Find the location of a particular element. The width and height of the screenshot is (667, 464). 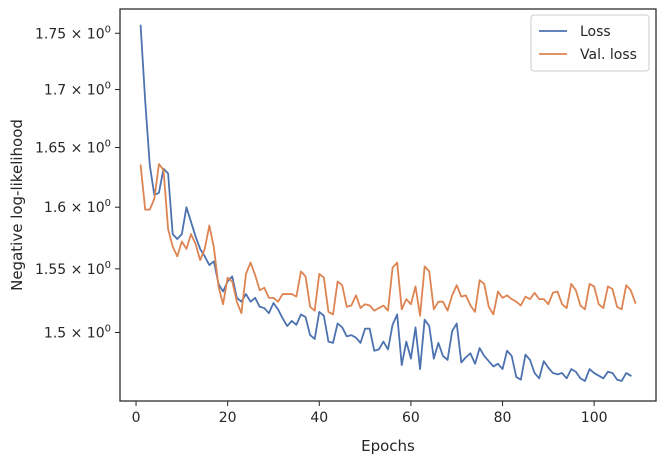

x-tick-label: 0 is located at coordinates (136, 418).